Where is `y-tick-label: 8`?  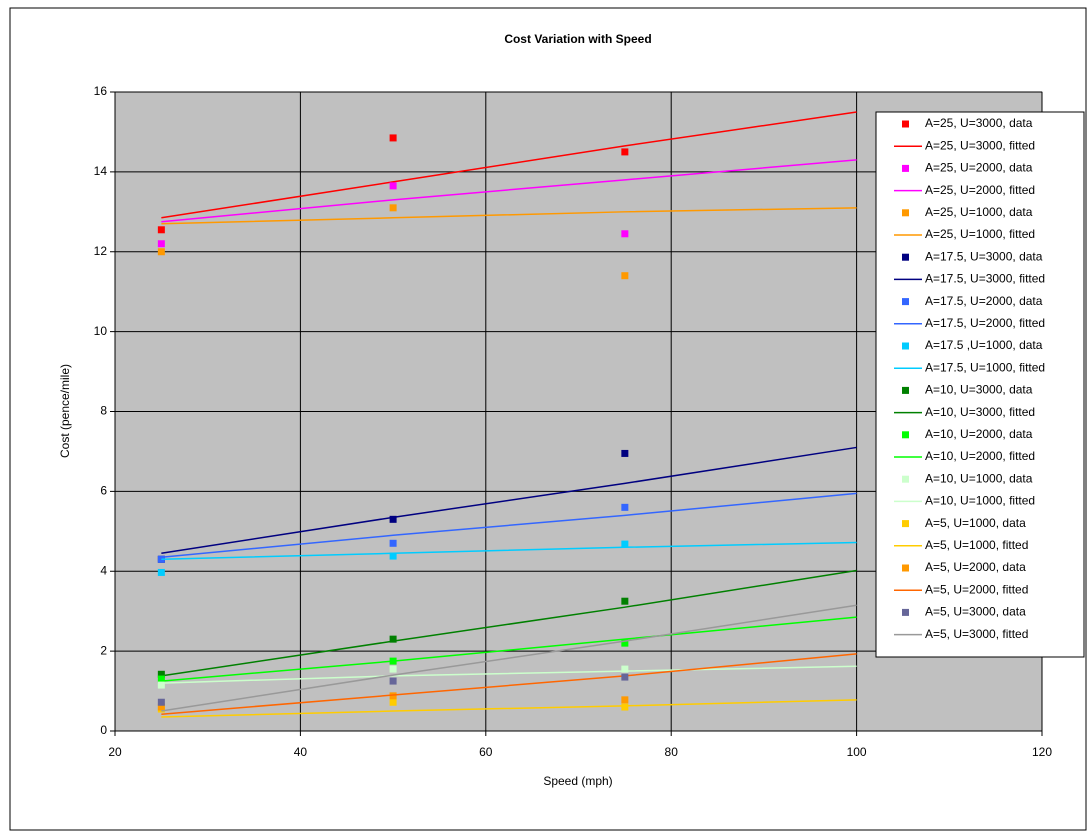 y-tick-label: 8 is located at coordinates (103, 411).